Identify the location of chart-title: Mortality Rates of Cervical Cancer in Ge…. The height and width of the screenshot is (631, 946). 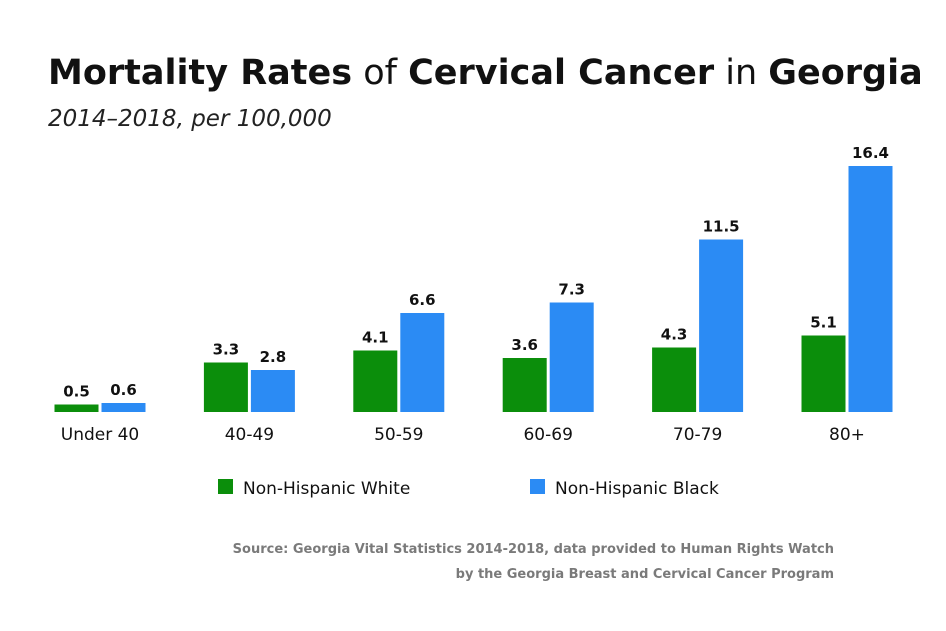
(485, 73).